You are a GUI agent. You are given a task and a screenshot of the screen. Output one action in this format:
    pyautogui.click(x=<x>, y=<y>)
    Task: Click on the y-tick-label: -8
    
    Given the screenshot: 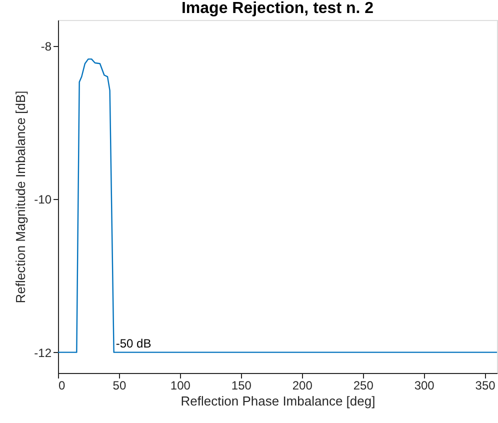 What is the action you would take?
    pyautogui.click(x=46, y=47)
    